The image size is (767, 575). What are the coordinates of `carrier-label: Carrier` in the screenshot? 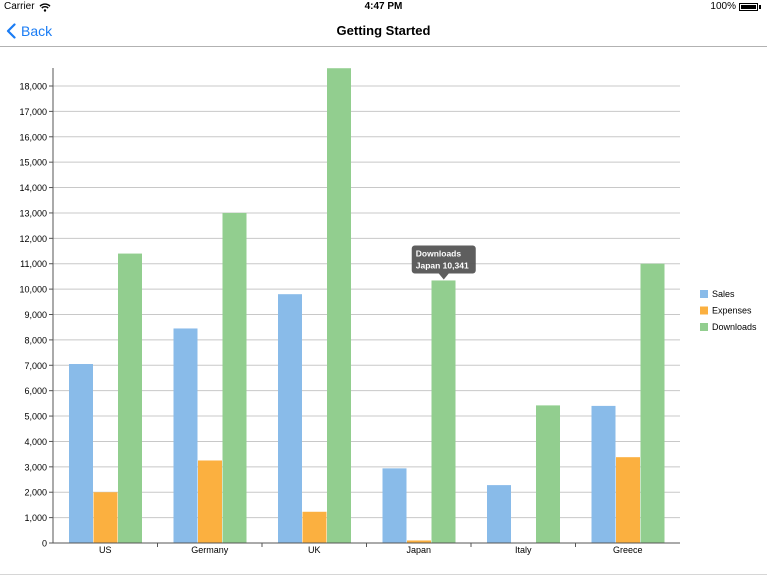 It's located at (19, 6).